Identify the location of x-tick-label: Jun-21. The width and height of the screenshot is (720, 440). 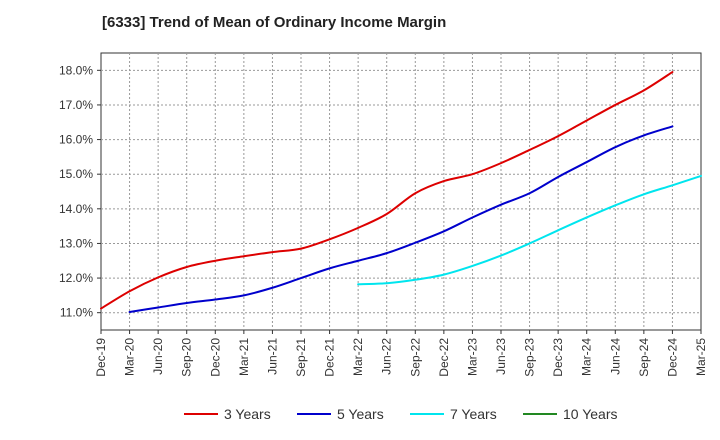
(272, 356).